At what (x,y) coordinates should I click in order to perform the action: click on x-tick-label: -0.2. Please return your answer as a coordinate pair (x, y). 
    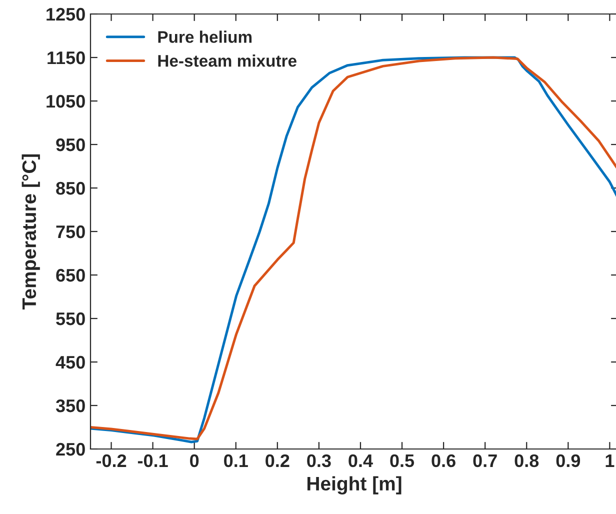
    Looking at the image, I should click on (111, 461).